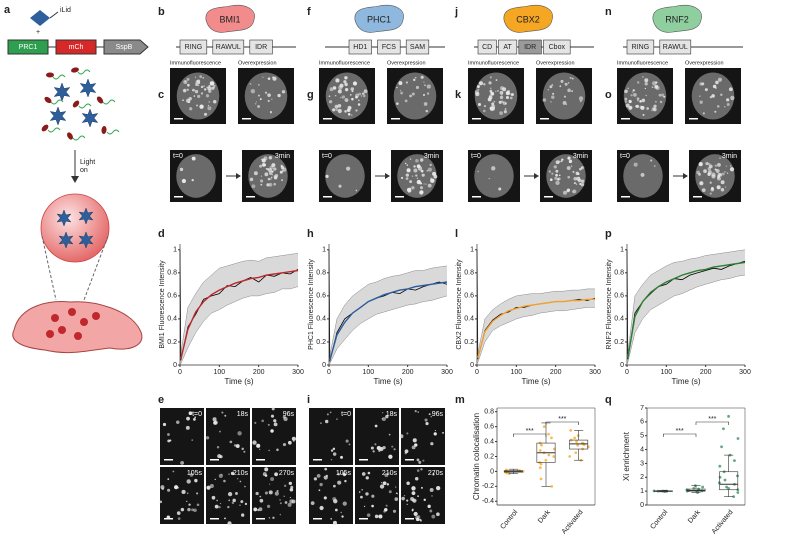 The image size is (799, 543). Describe the element at coordinates (487, 47) in the screenshot. I see `domain-label: CD` at that location.